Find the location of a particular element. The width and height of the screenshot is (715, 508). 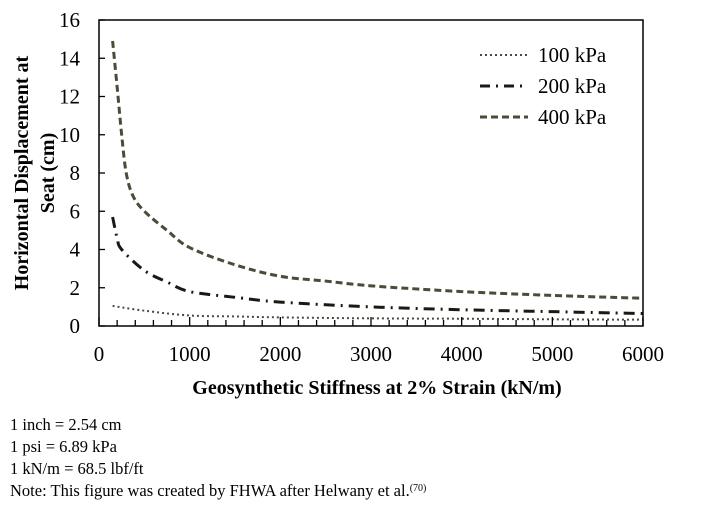

x-tick-label: 0 is located at coordinates (99, 354).